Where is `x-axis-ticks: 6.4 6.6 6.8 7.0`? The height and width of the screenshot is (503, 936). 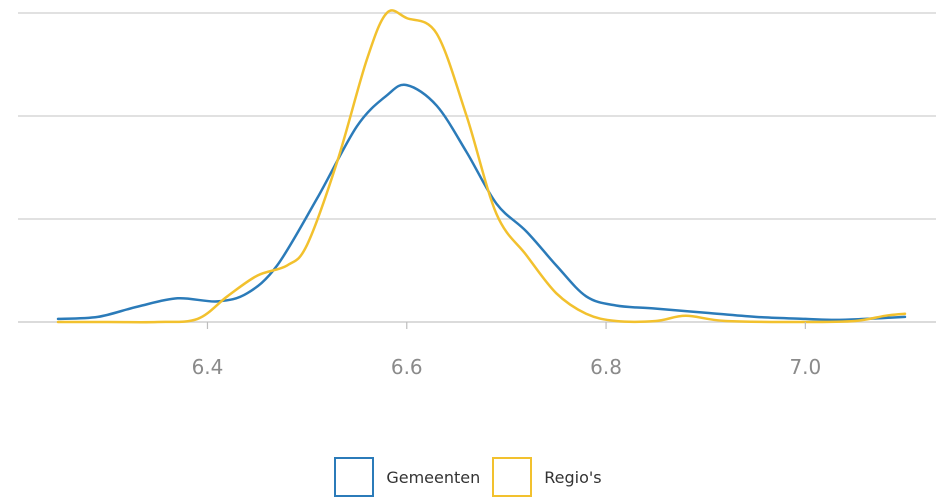
x-axis-ticks: 6.4 6.6 6.8 7.0 is located at coordinates (506, 350).